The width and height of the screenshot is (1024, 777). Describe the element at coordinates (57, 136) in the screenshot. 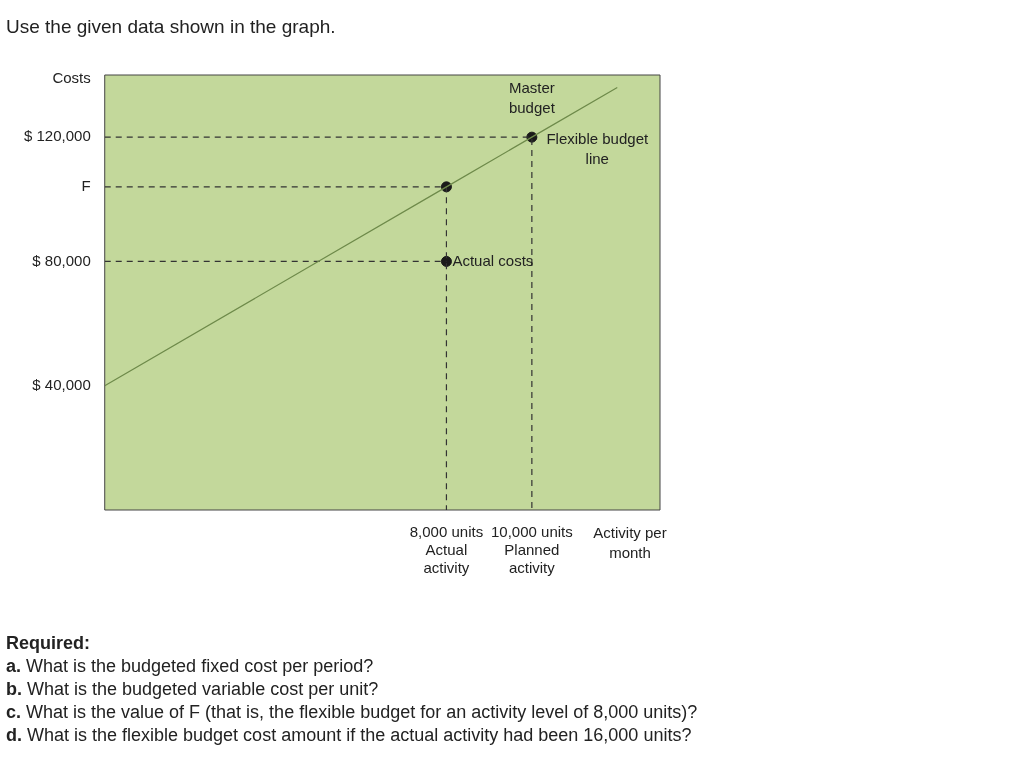

I see `y-tick-label: $ 120,000` at that location.